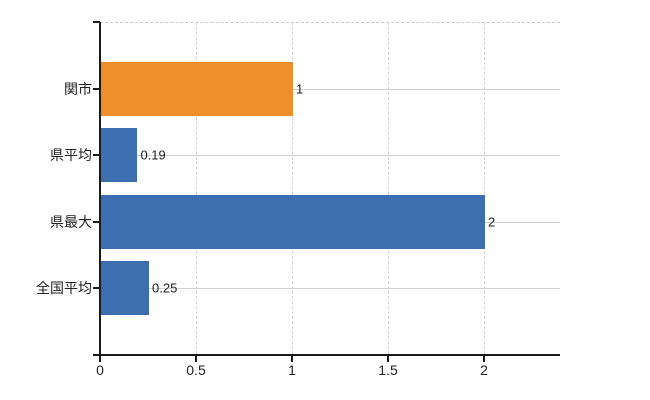 This screenshot has height=400, width=650. What do you see at coordinates (100, 370) in the screenshot?
I see `x-tick-label: 0` at bounding box center [100, 370].